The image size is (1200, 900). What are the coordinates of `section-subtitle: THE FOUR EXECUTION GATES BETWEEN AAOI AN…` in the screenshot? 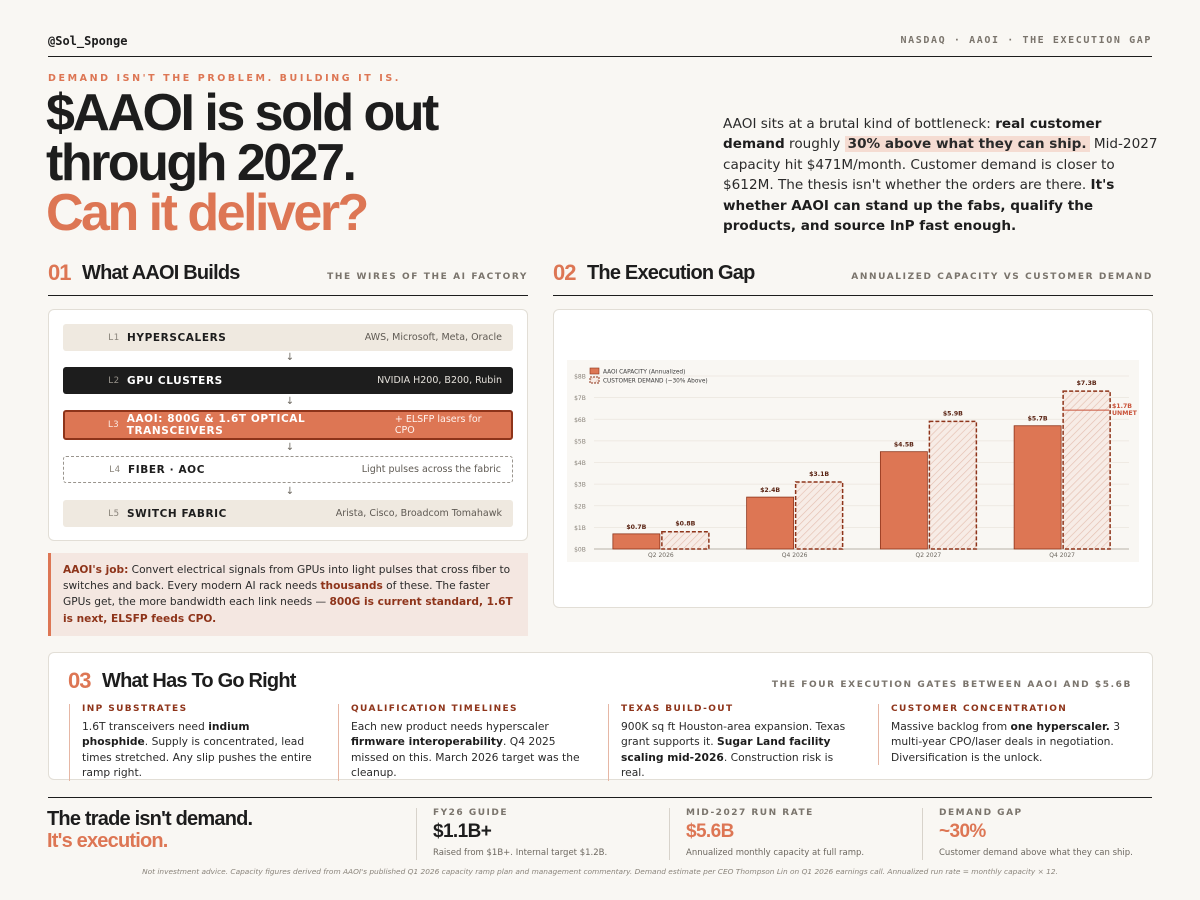 It's located at (951, 685).